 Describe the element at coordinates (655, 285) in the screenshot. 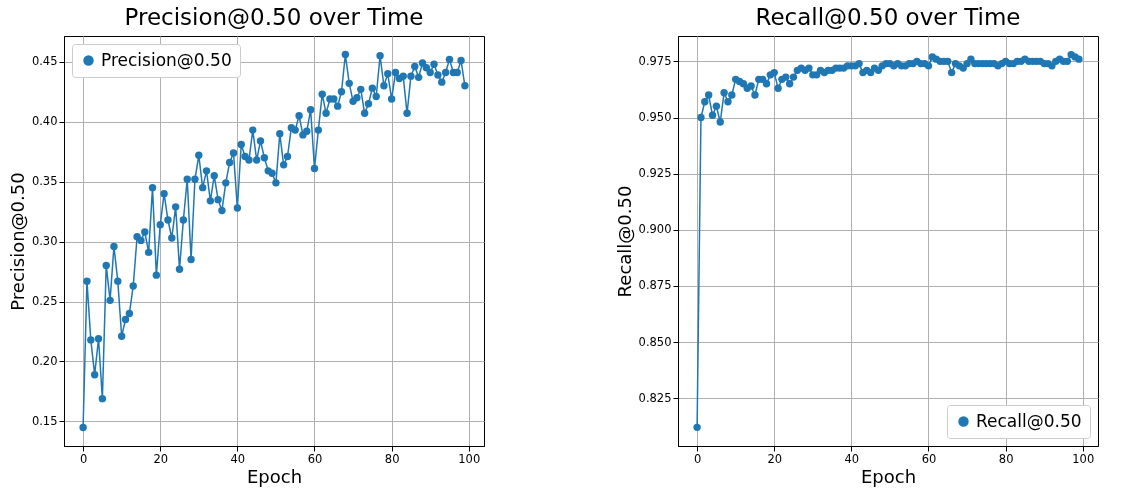

I see `y-tick-label: 0.875` at that location.